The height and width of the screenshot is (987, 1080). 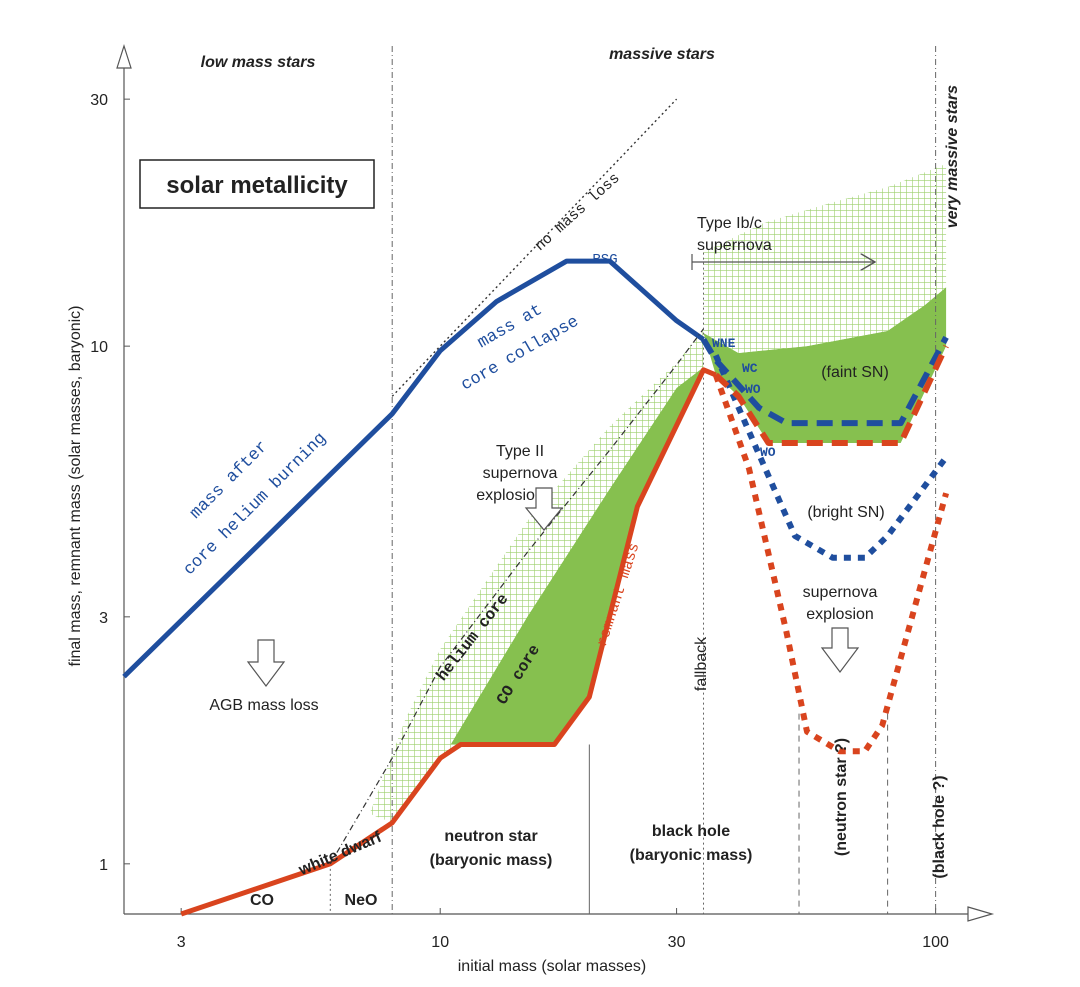 I want to click on type-ibc-label-1: Type Ib/c, so click(x=729, y=223).